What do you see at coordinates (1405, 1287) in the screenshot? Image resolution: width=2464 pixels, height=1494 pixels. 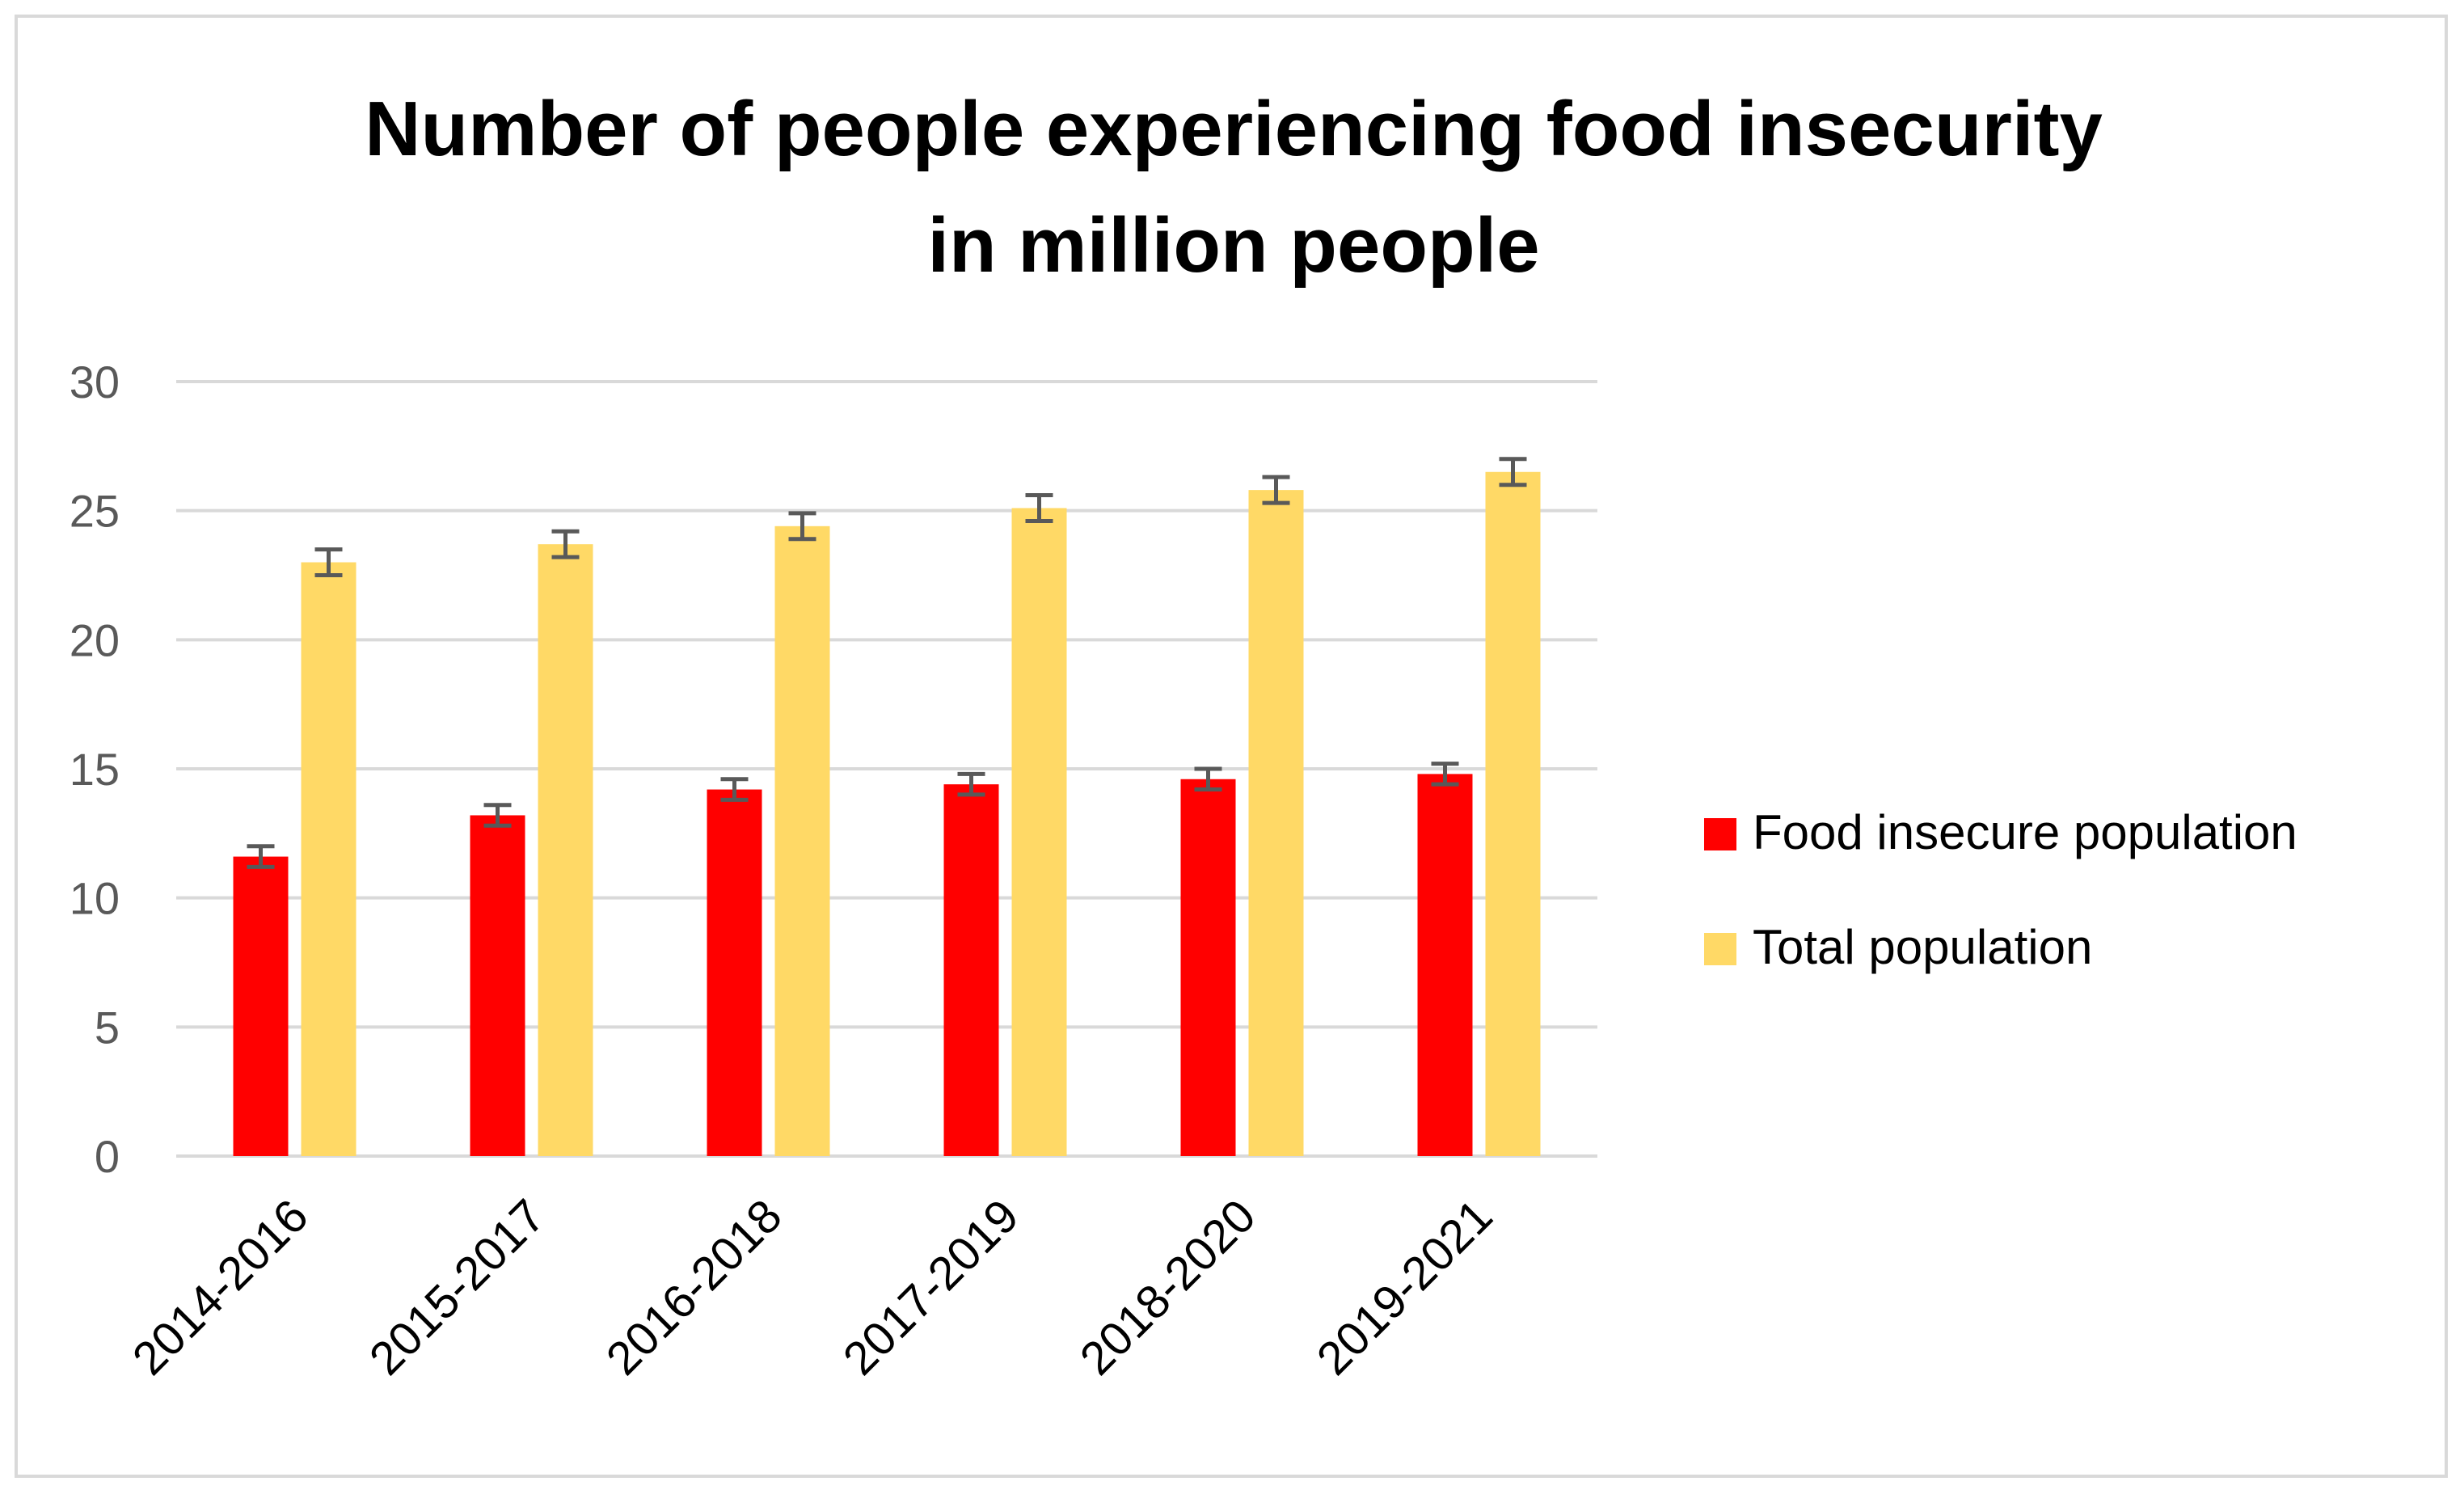 I see `x-tick-label: 2019-2021` at bounding box center [1405, 1287].